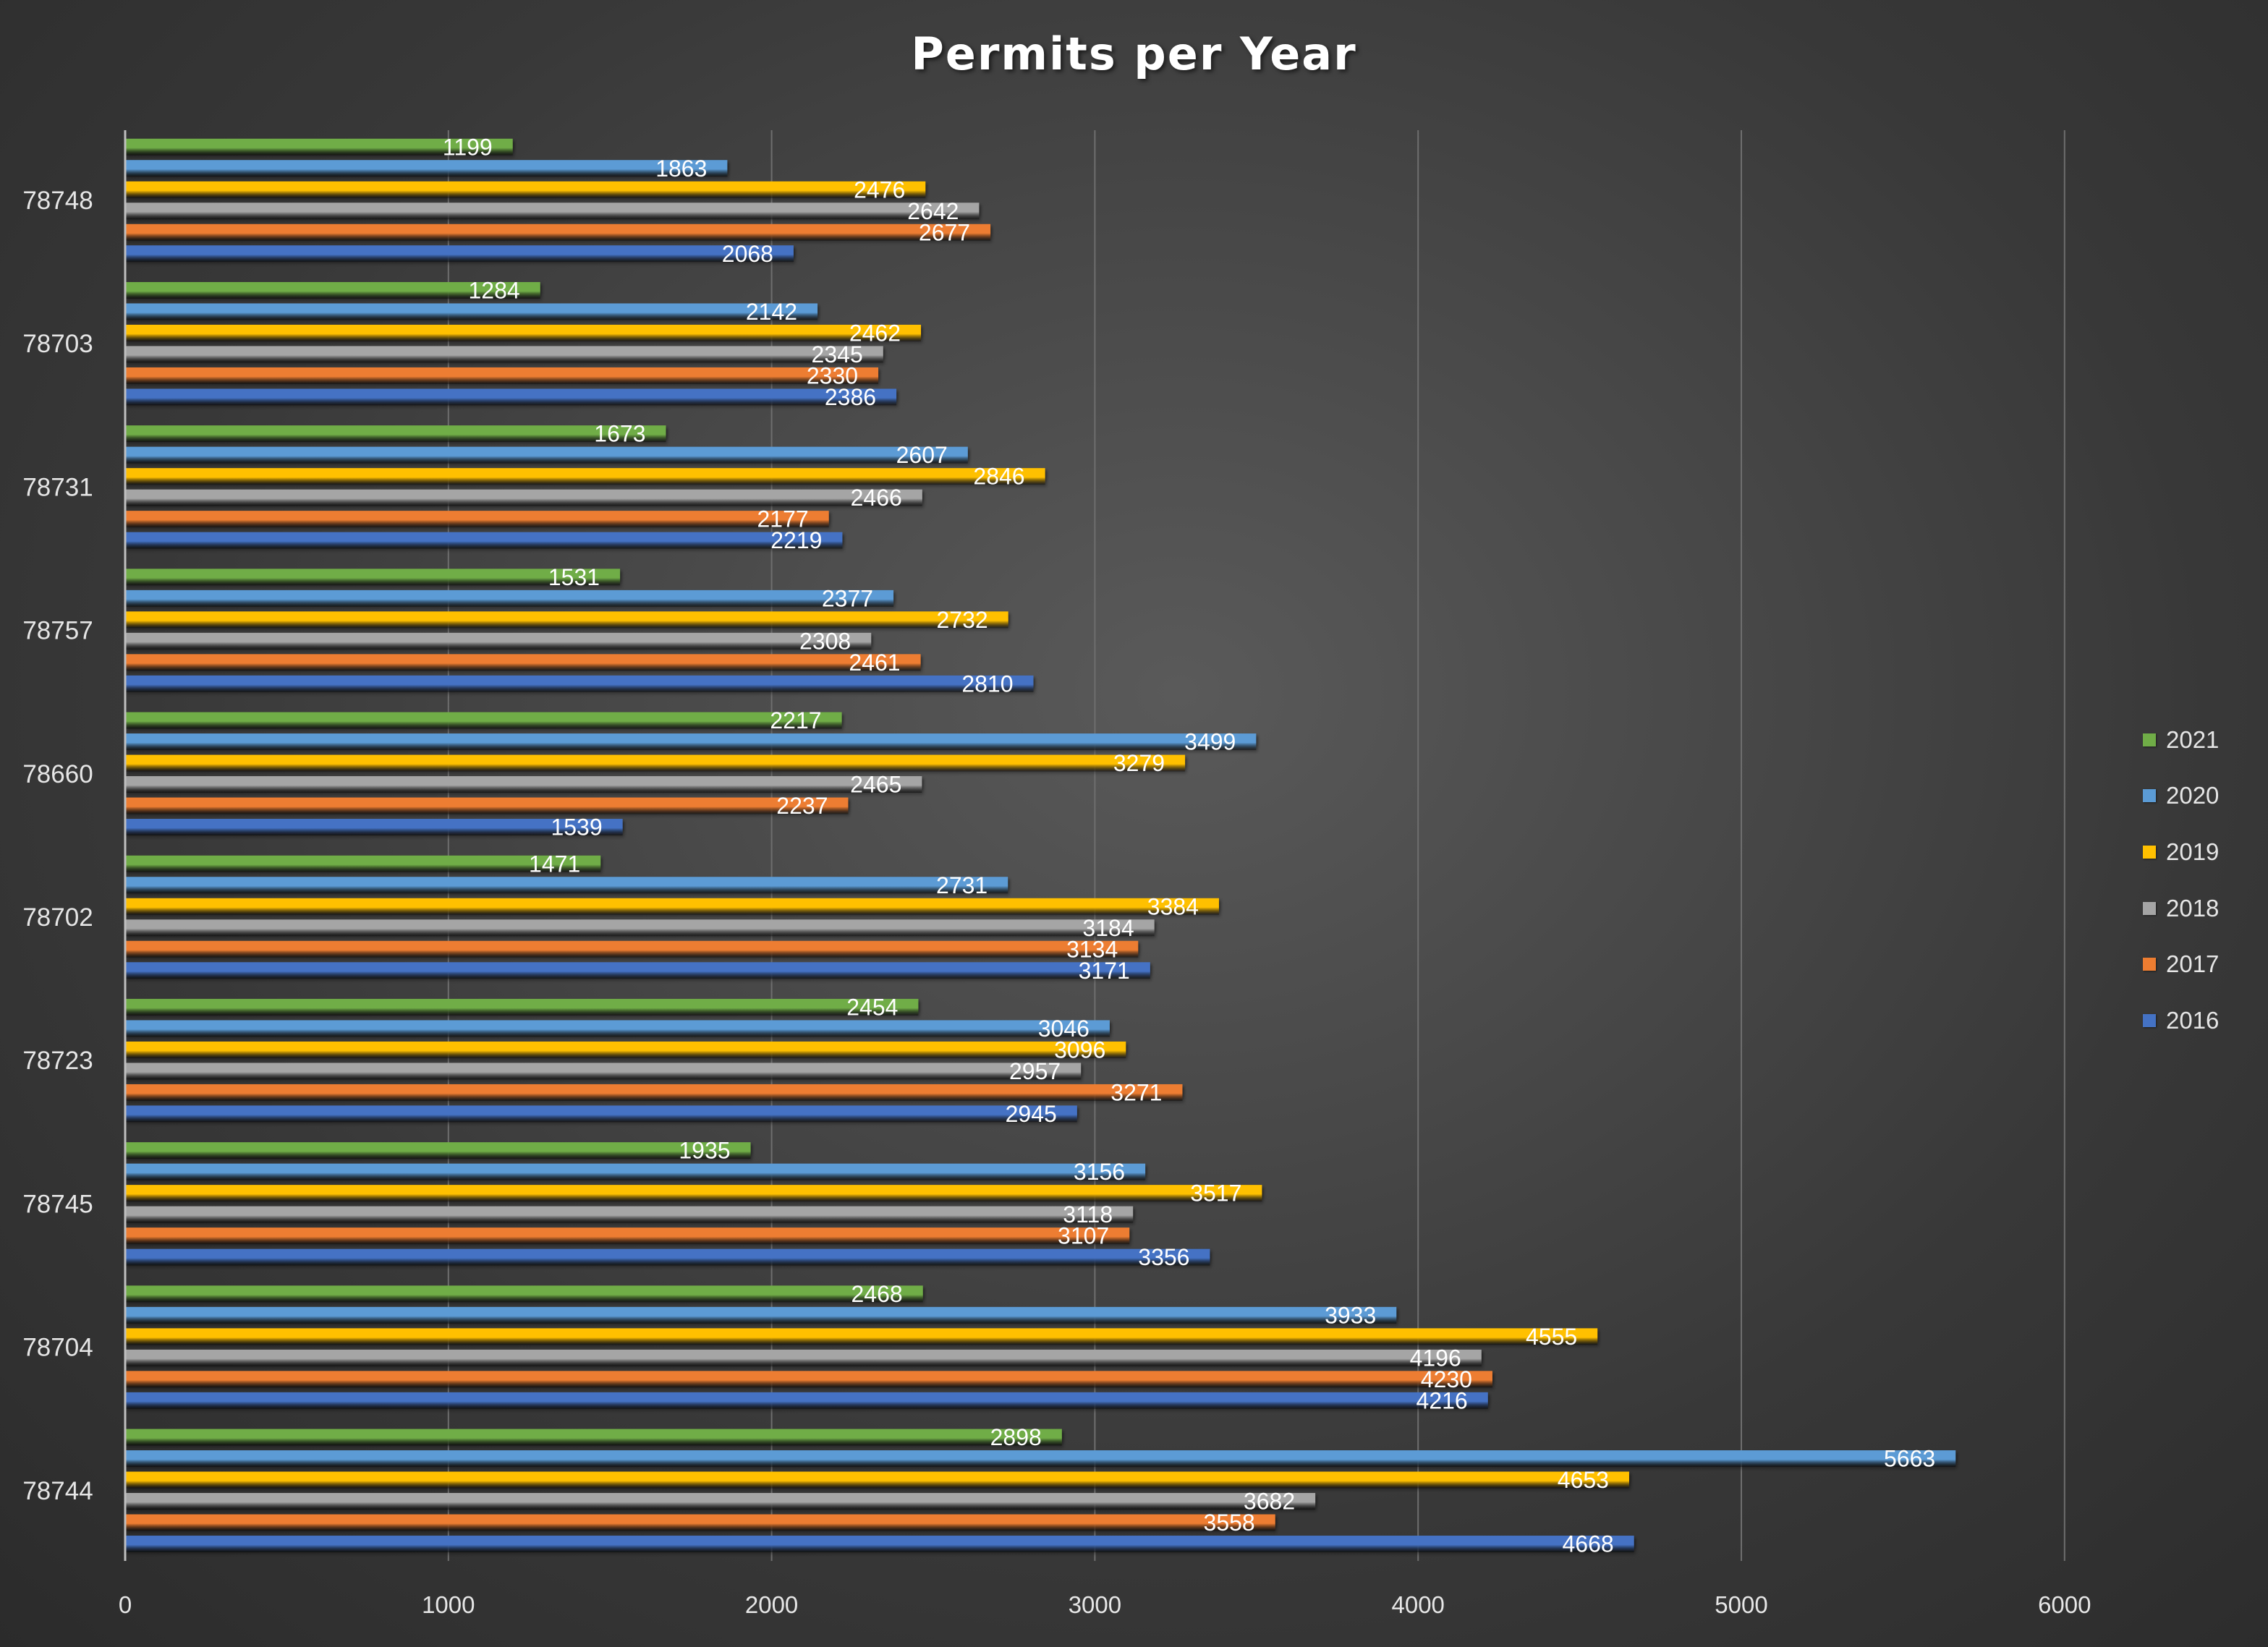  I want to click on data-label: 2142, so click(771, 312).